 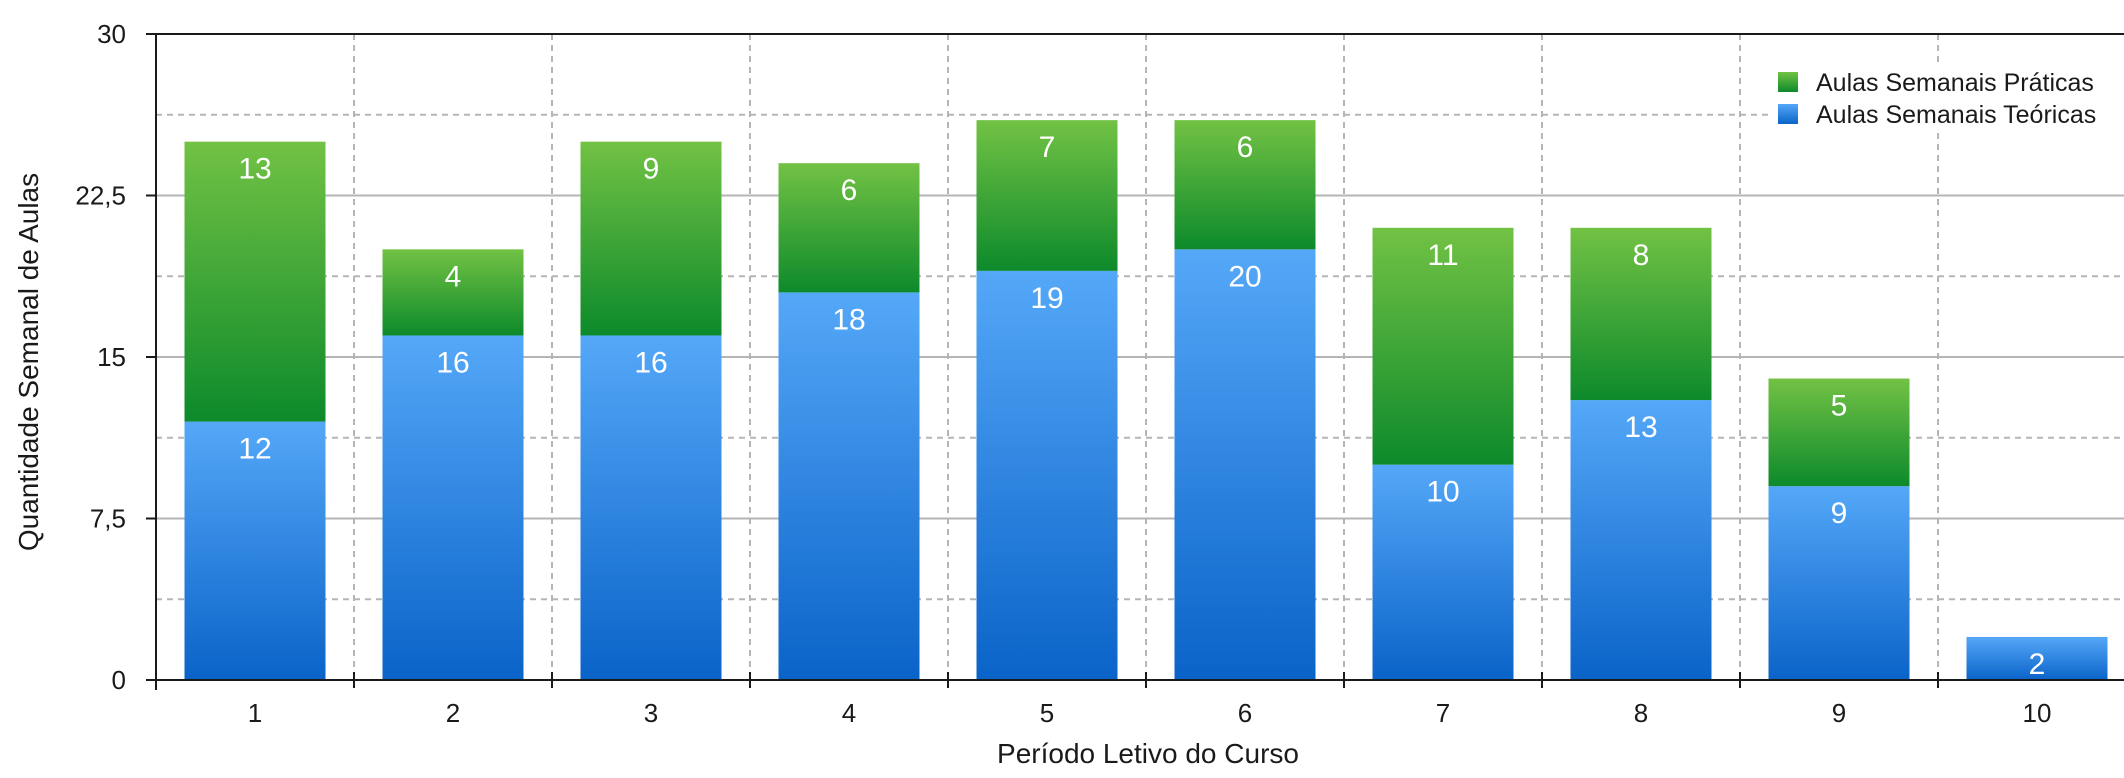 I want to click on data-label-teoricas-5: 19, so click(x=1046, y=298).